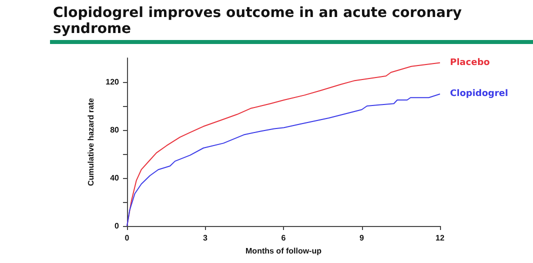 The image size is (533, 263). I want to click on x-tick-label: 3, so click(205, 238).